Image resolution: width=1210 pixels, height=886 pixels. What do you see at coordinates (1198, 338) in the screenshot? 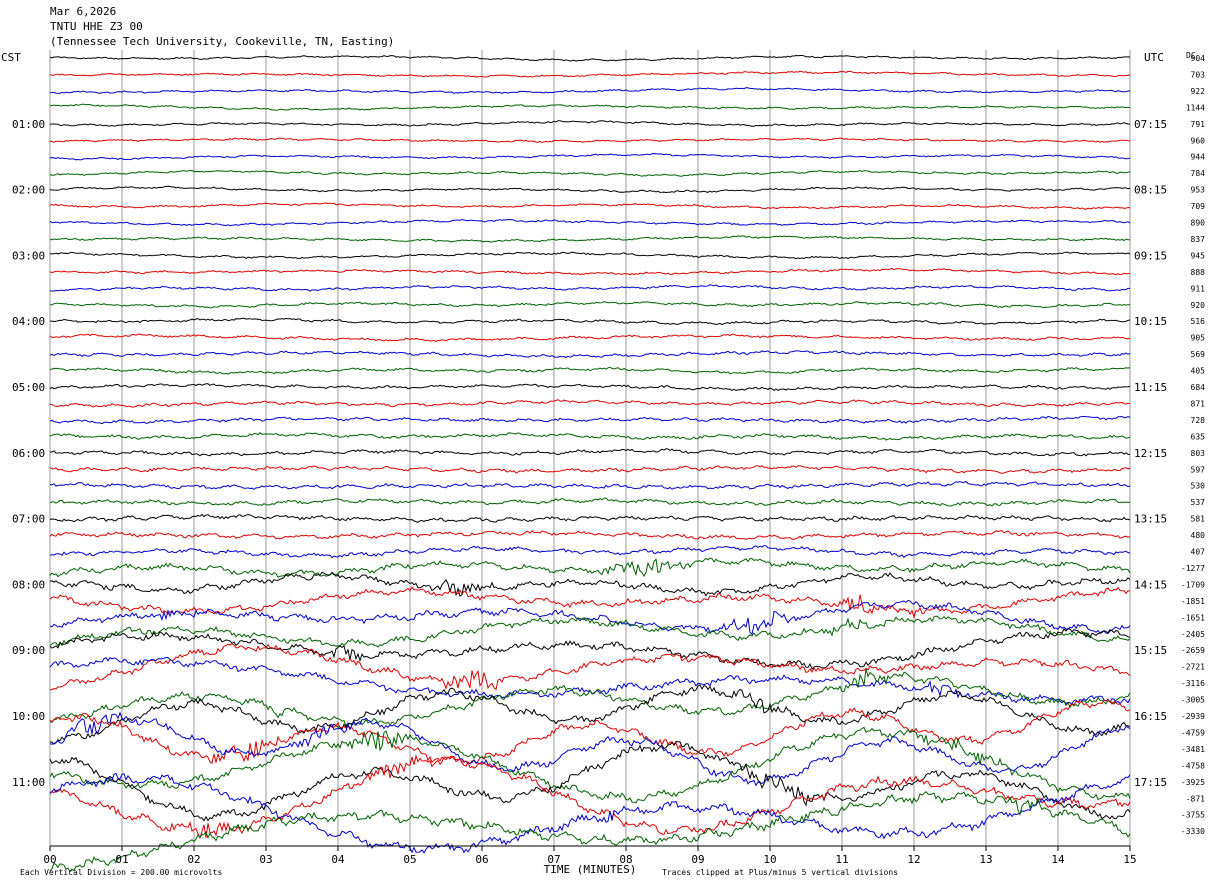
I see `dc-offset-label: 905` at bounding box center [1198, 338].